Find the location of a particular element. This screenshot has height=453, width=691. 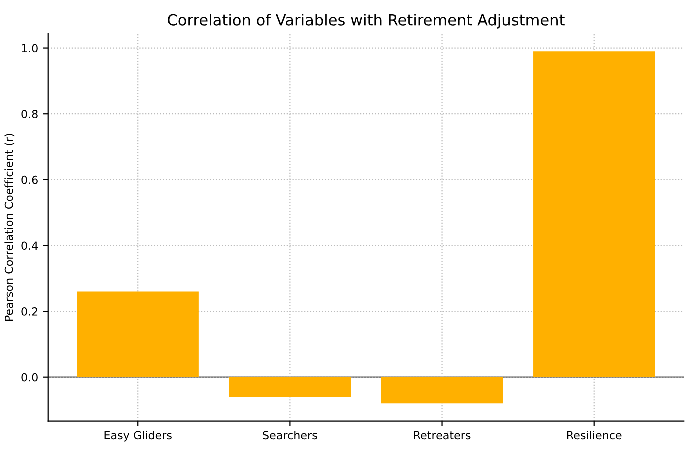

y-tick-label: 0.0 is located at coordinates (30, 377).